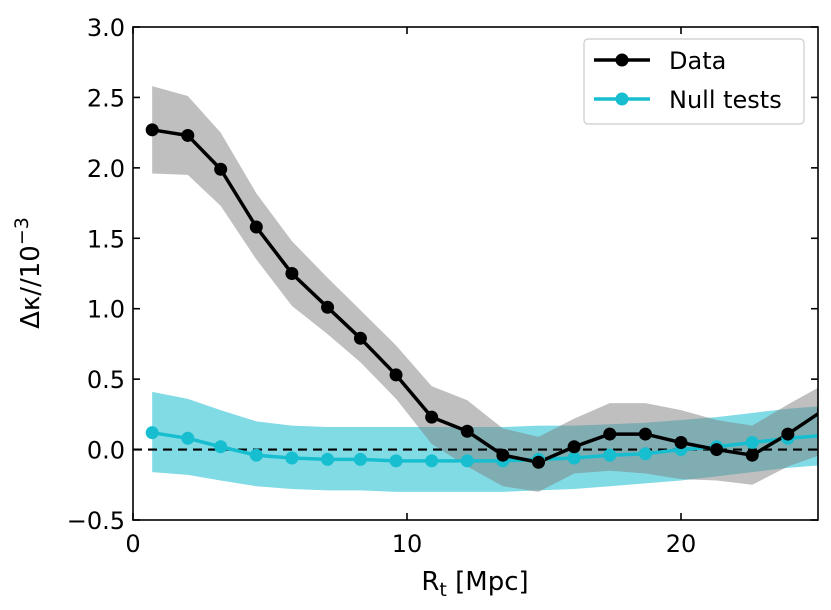 Image resolution: width=831 pixels, height=610 pixels. Describe the element at coordinates (31, 287) in the screenshot. I see `y-axis-label-base: Δκ//10` at that location.